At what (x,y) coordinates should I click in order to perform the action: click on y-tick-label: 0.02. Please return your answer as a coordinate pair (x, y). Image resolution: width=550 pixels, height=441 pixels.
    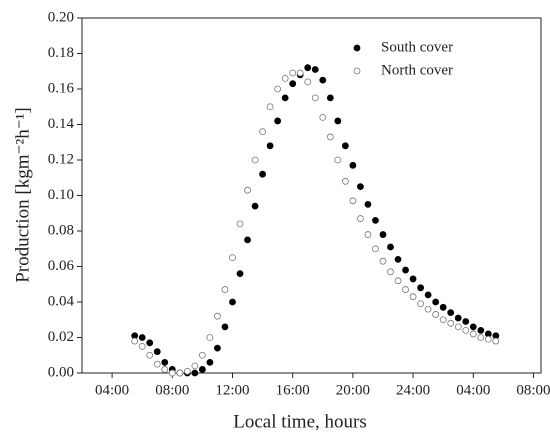
    Looking at the image, I should click on (61, 337).